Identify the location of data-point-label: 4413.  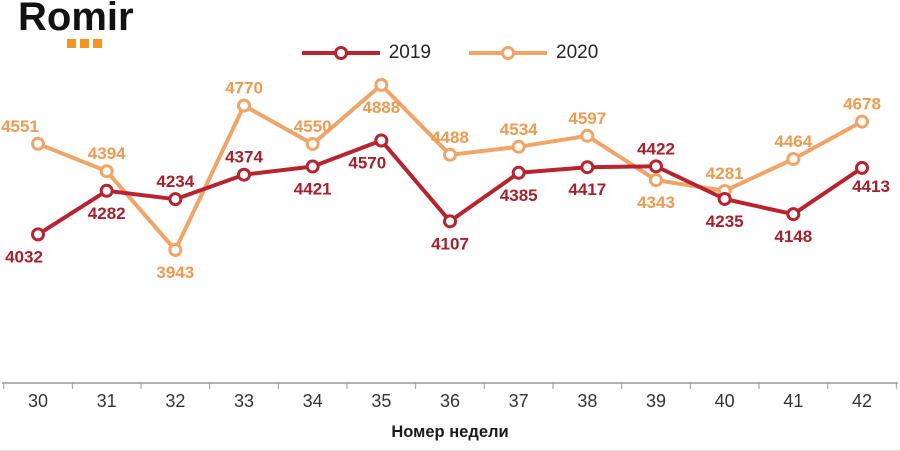
(871, 186).